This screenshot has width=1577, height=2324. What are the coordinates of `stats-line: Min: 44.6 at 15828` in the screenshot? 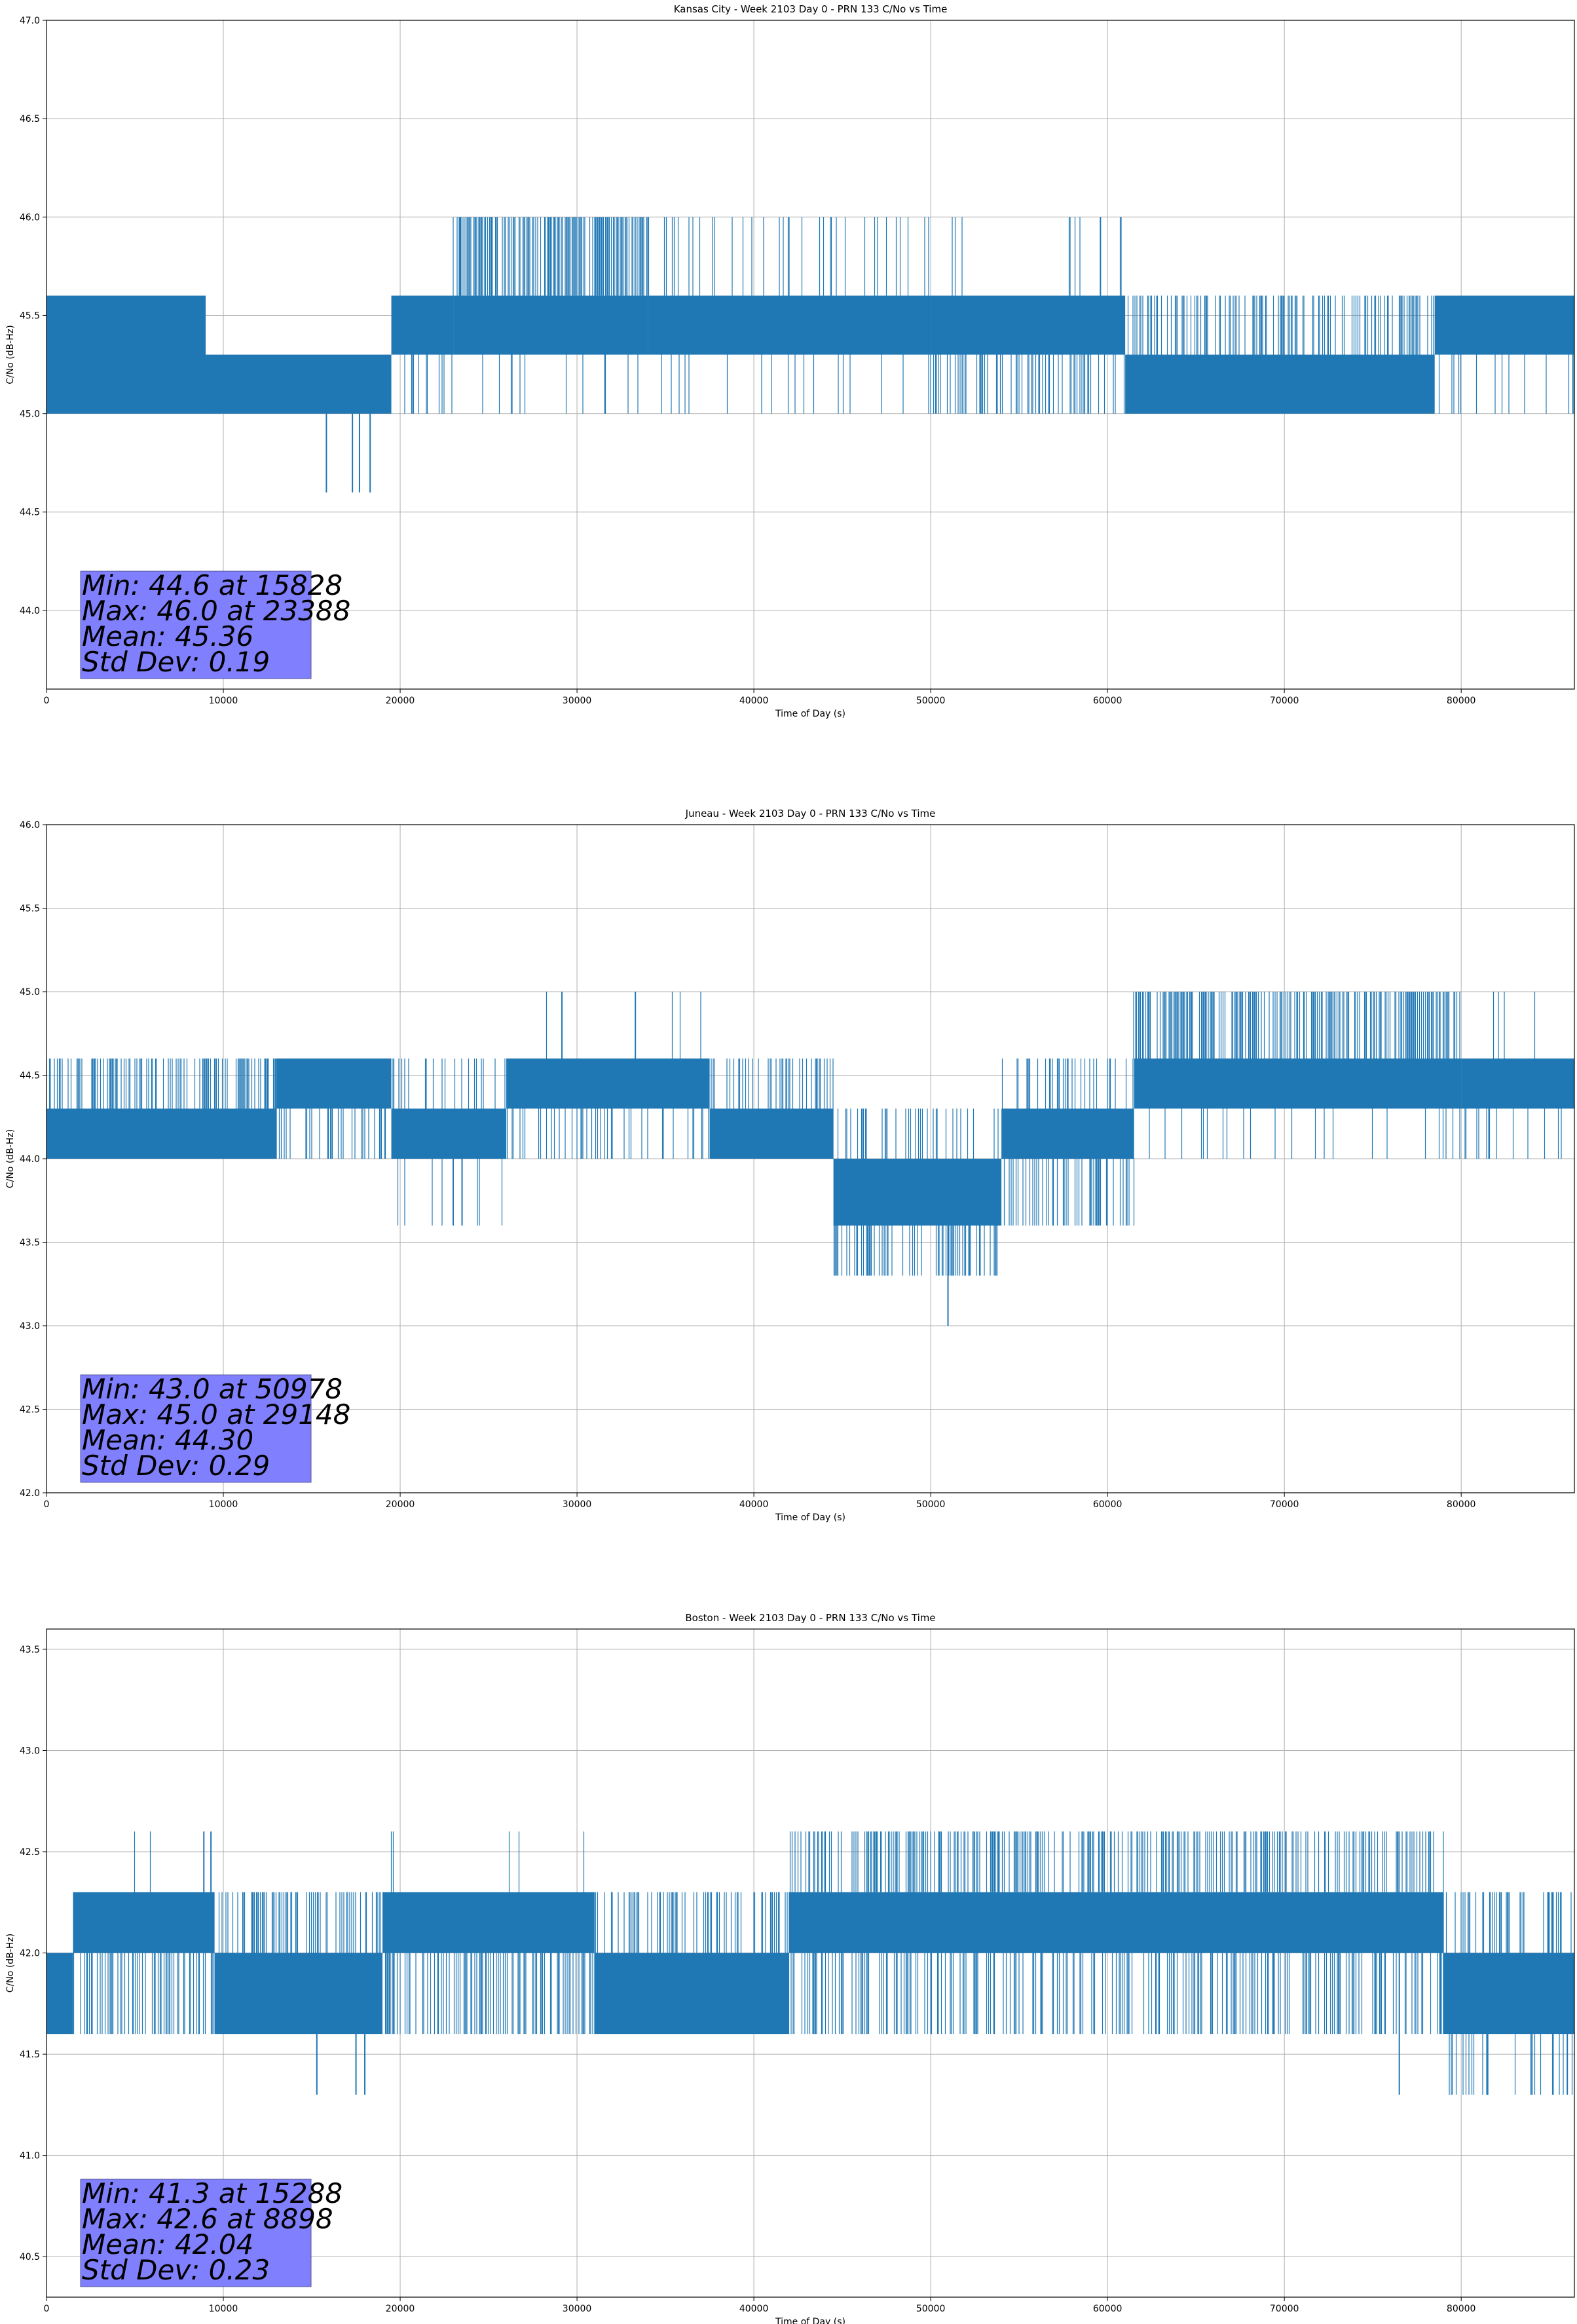 It's located at (212, 585).